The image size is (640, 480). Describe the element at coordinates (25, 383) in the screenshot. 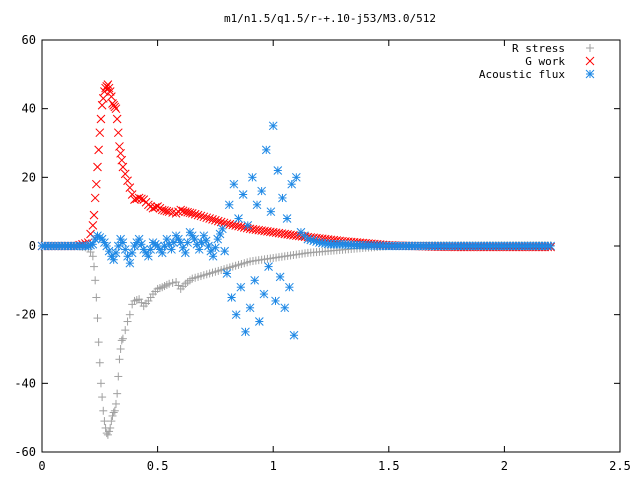

I see `y-tick-label: -40` at that location.